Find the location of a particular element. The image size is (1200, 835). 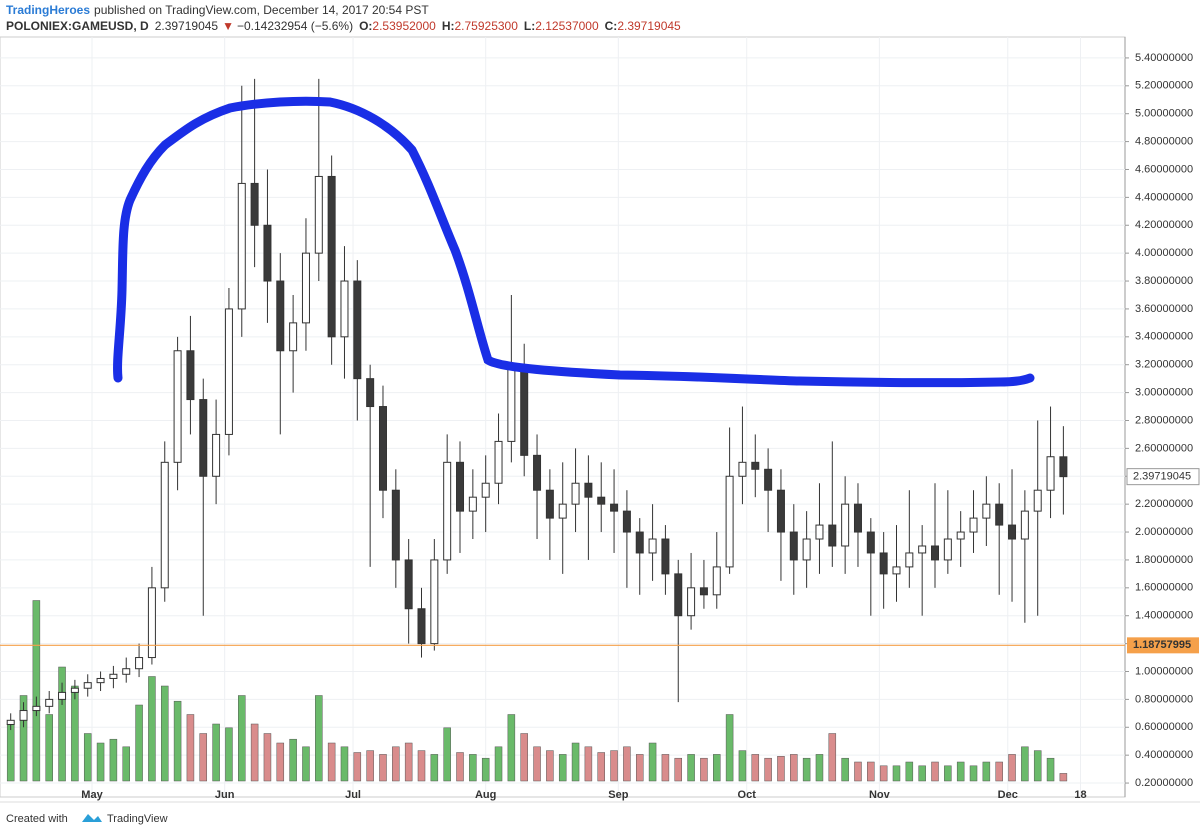

x-tick-label: Aug is located at coordinates (485, 795).